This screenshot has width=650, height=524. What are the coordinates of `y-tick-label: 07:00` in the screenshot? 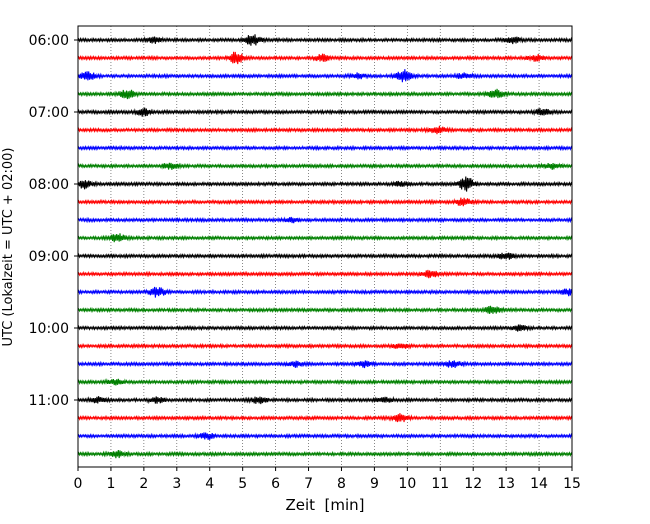 It's located at (49, 113).